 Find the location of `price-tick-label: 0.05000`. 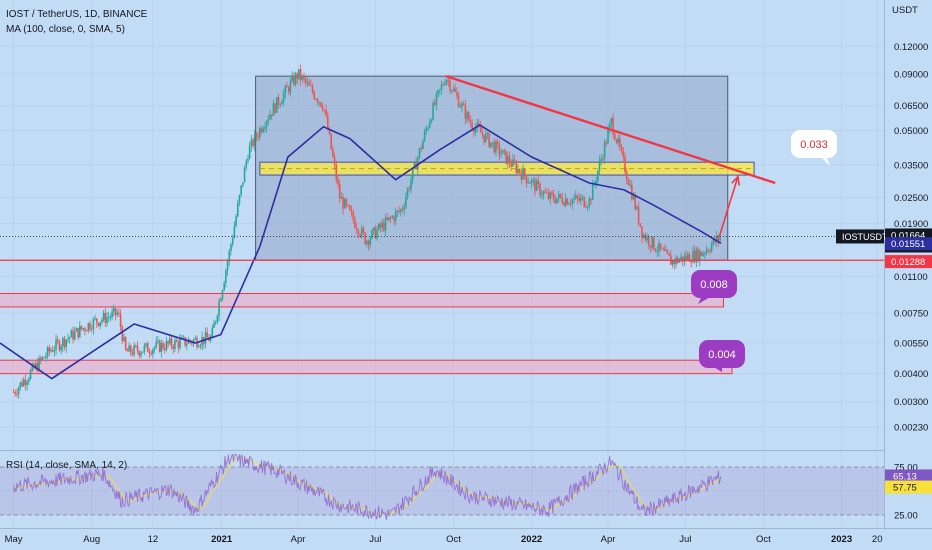

price-tick-label: 0.05000 is located at coordinates (911, 131).